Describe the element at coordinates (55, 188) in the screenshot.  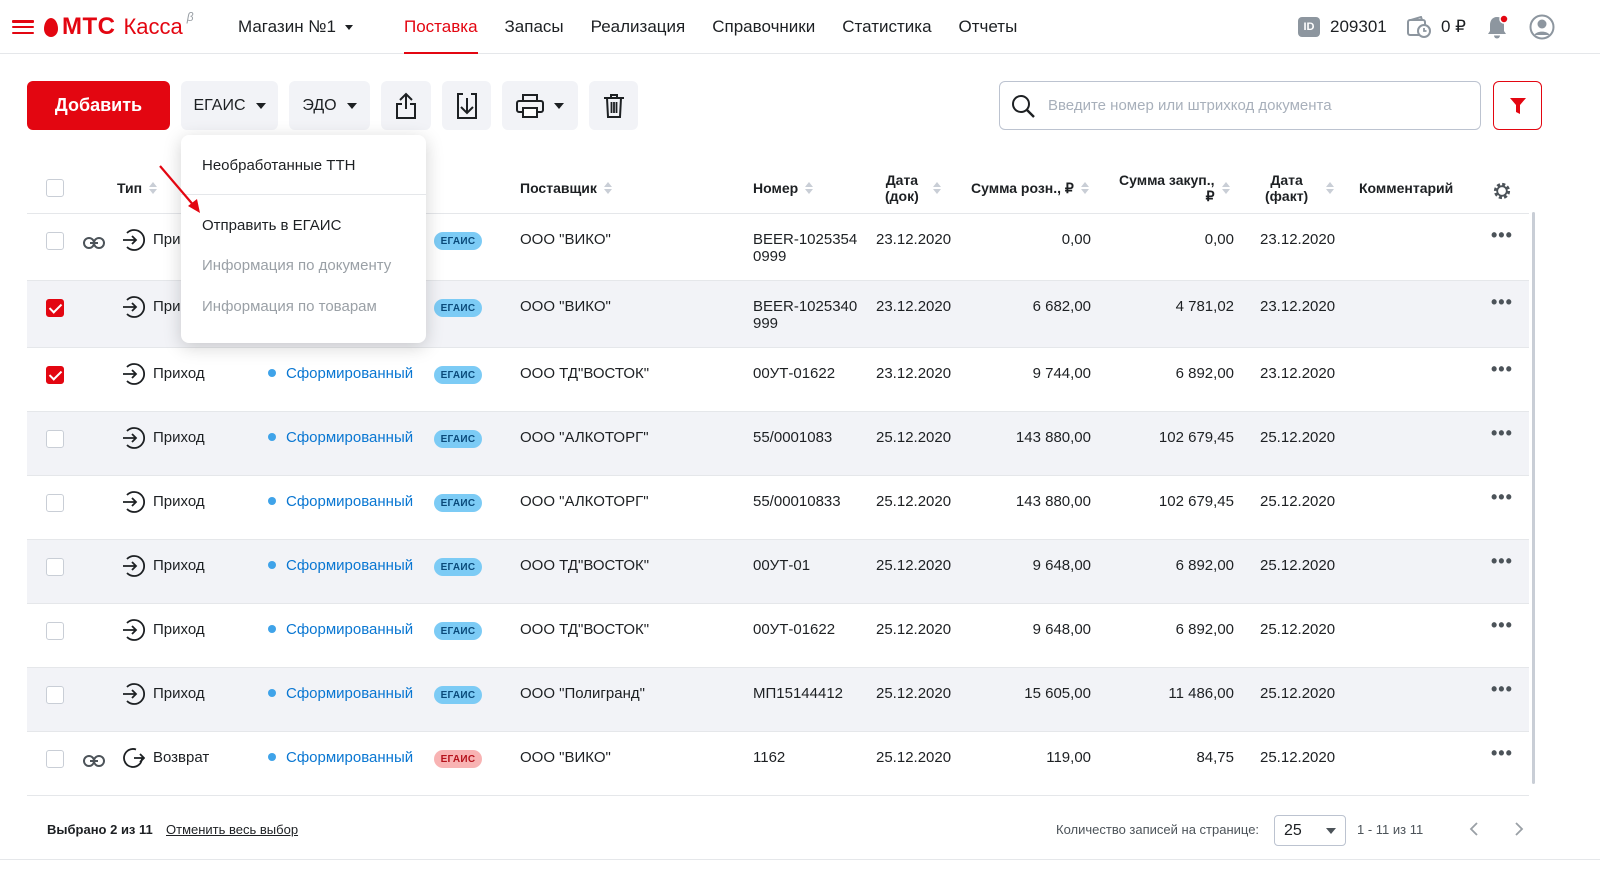
I see `select-all-checkbox` at that location.